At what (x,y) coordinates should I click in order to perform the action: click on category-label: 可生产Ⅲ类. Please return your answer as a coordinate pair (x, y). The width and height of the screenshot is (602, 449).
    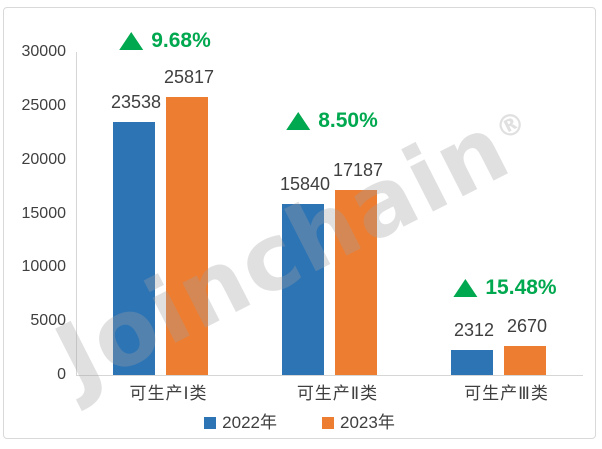
    Looking at the image, I should click on (506, 393).